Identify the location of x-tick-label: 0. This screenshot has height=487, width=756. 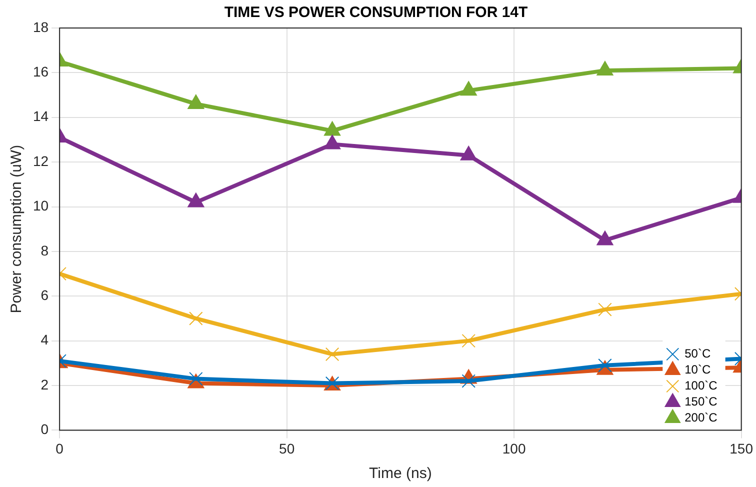
(60, 448).